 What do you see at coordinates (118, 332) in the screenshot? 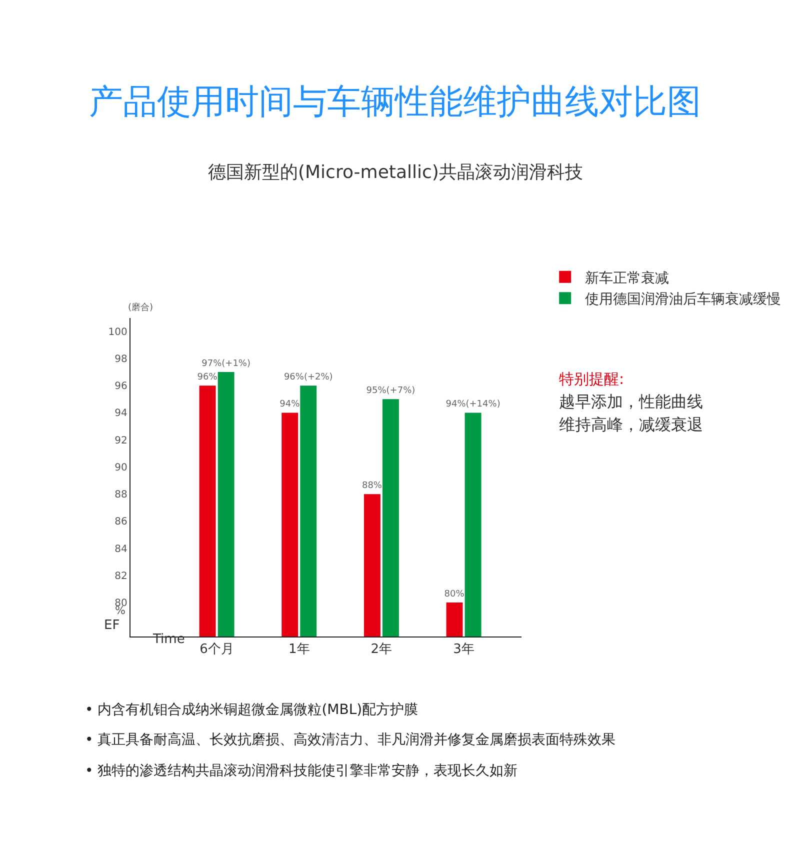
I see `y-tick-label: 100` at bounding box center [118, 332].